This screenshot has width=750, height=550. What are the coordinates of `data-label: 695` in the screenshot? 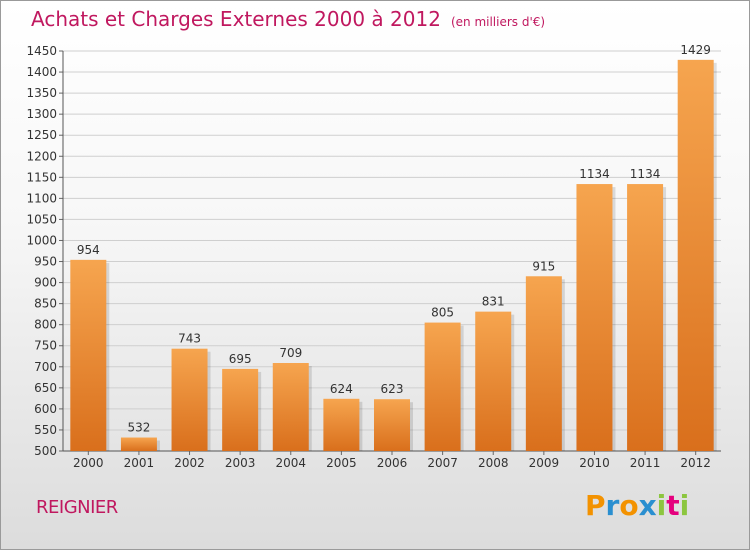 It's located at (240, 359).